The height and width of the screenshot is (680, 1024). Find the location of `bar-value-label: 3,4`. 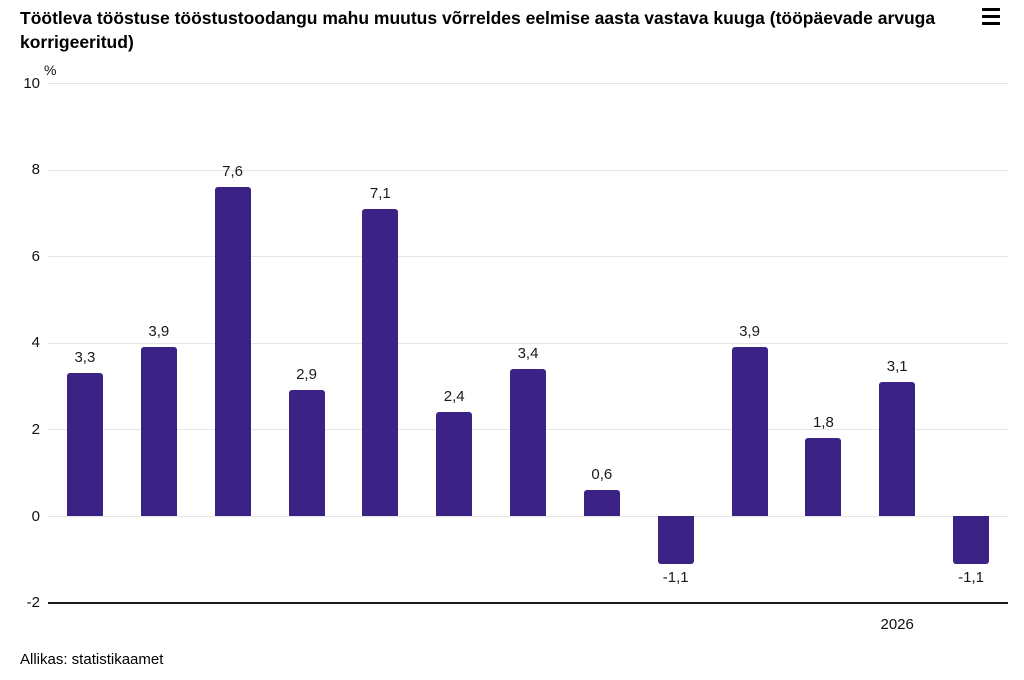

bar-value-label: 3,4 is located at coordinates (528, 353).